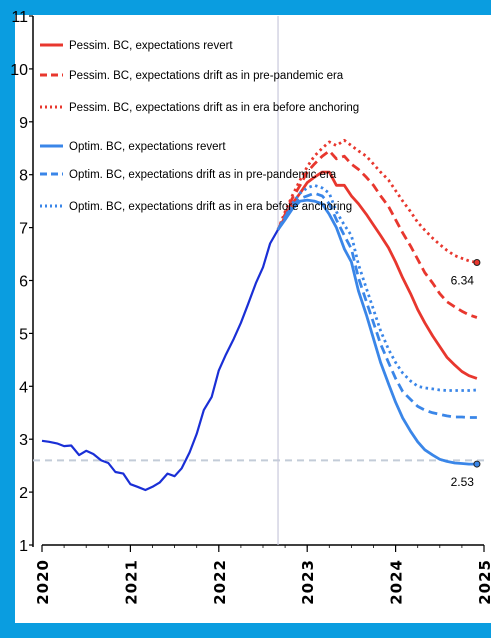 The width and height of the screenshot is (491, 638). Describe the element at coordinates (23, 176) in the screenshot. I see `y-tick-label: 8` at that location.